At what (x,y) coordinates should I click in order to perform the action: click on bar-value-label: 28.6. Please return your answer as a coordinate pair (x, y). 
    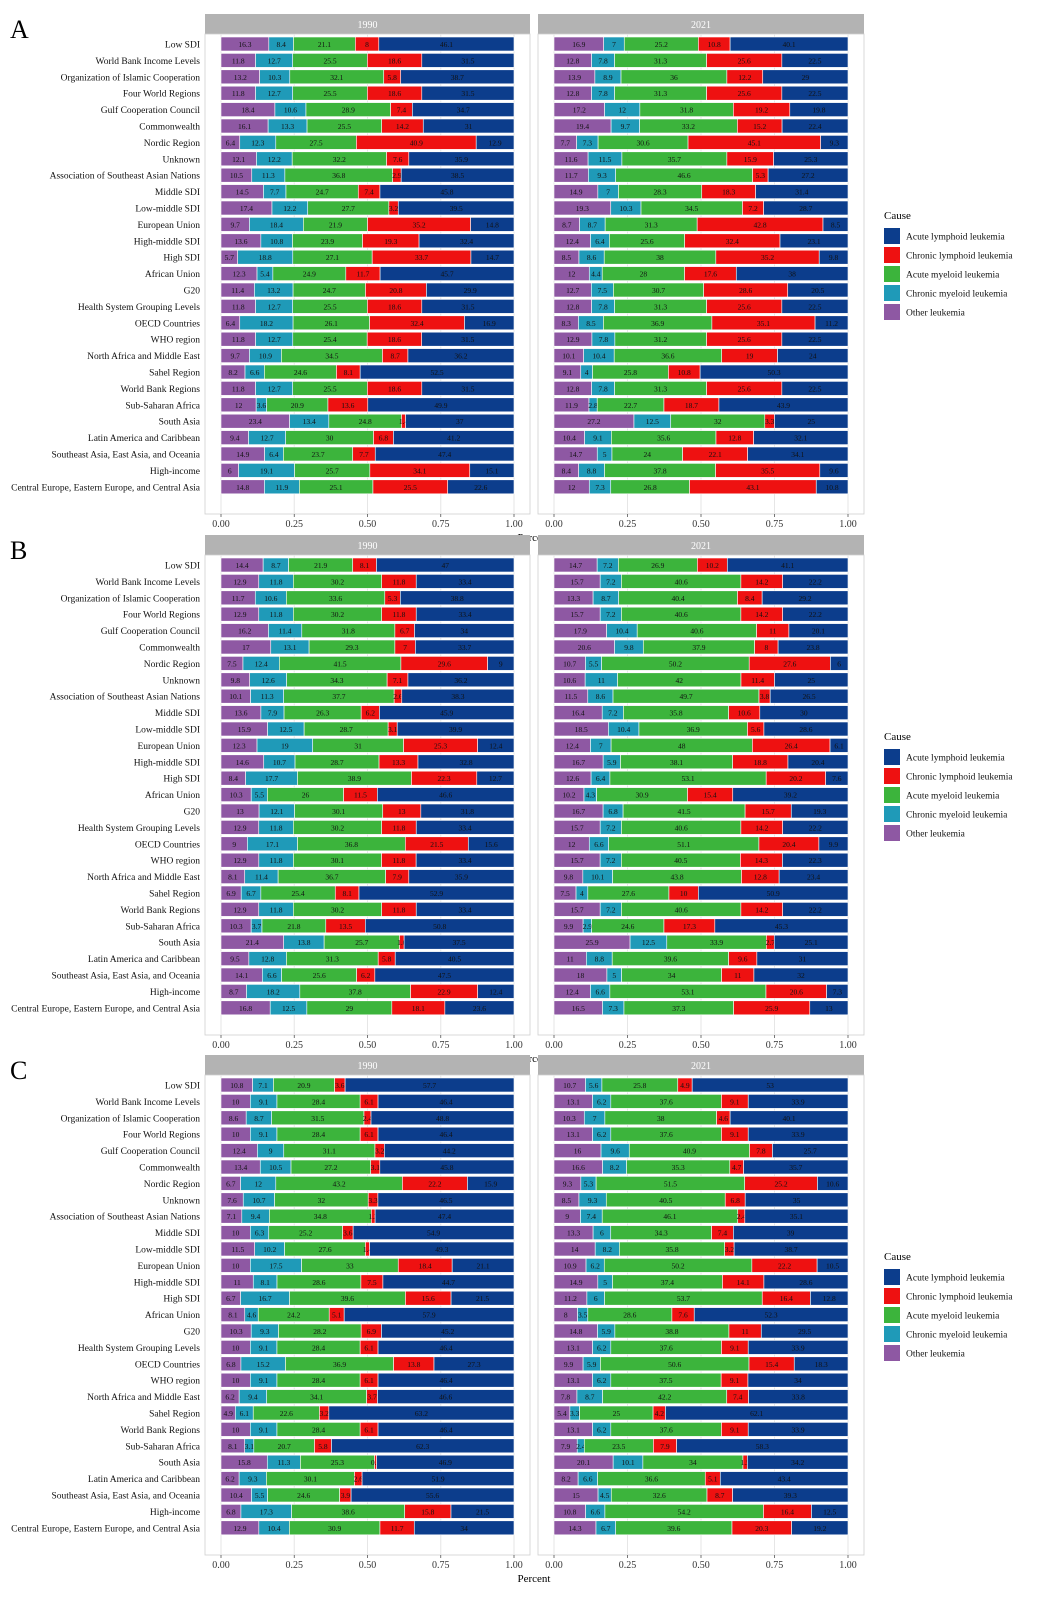
    Looking at the image, I should click on (805, 1282).